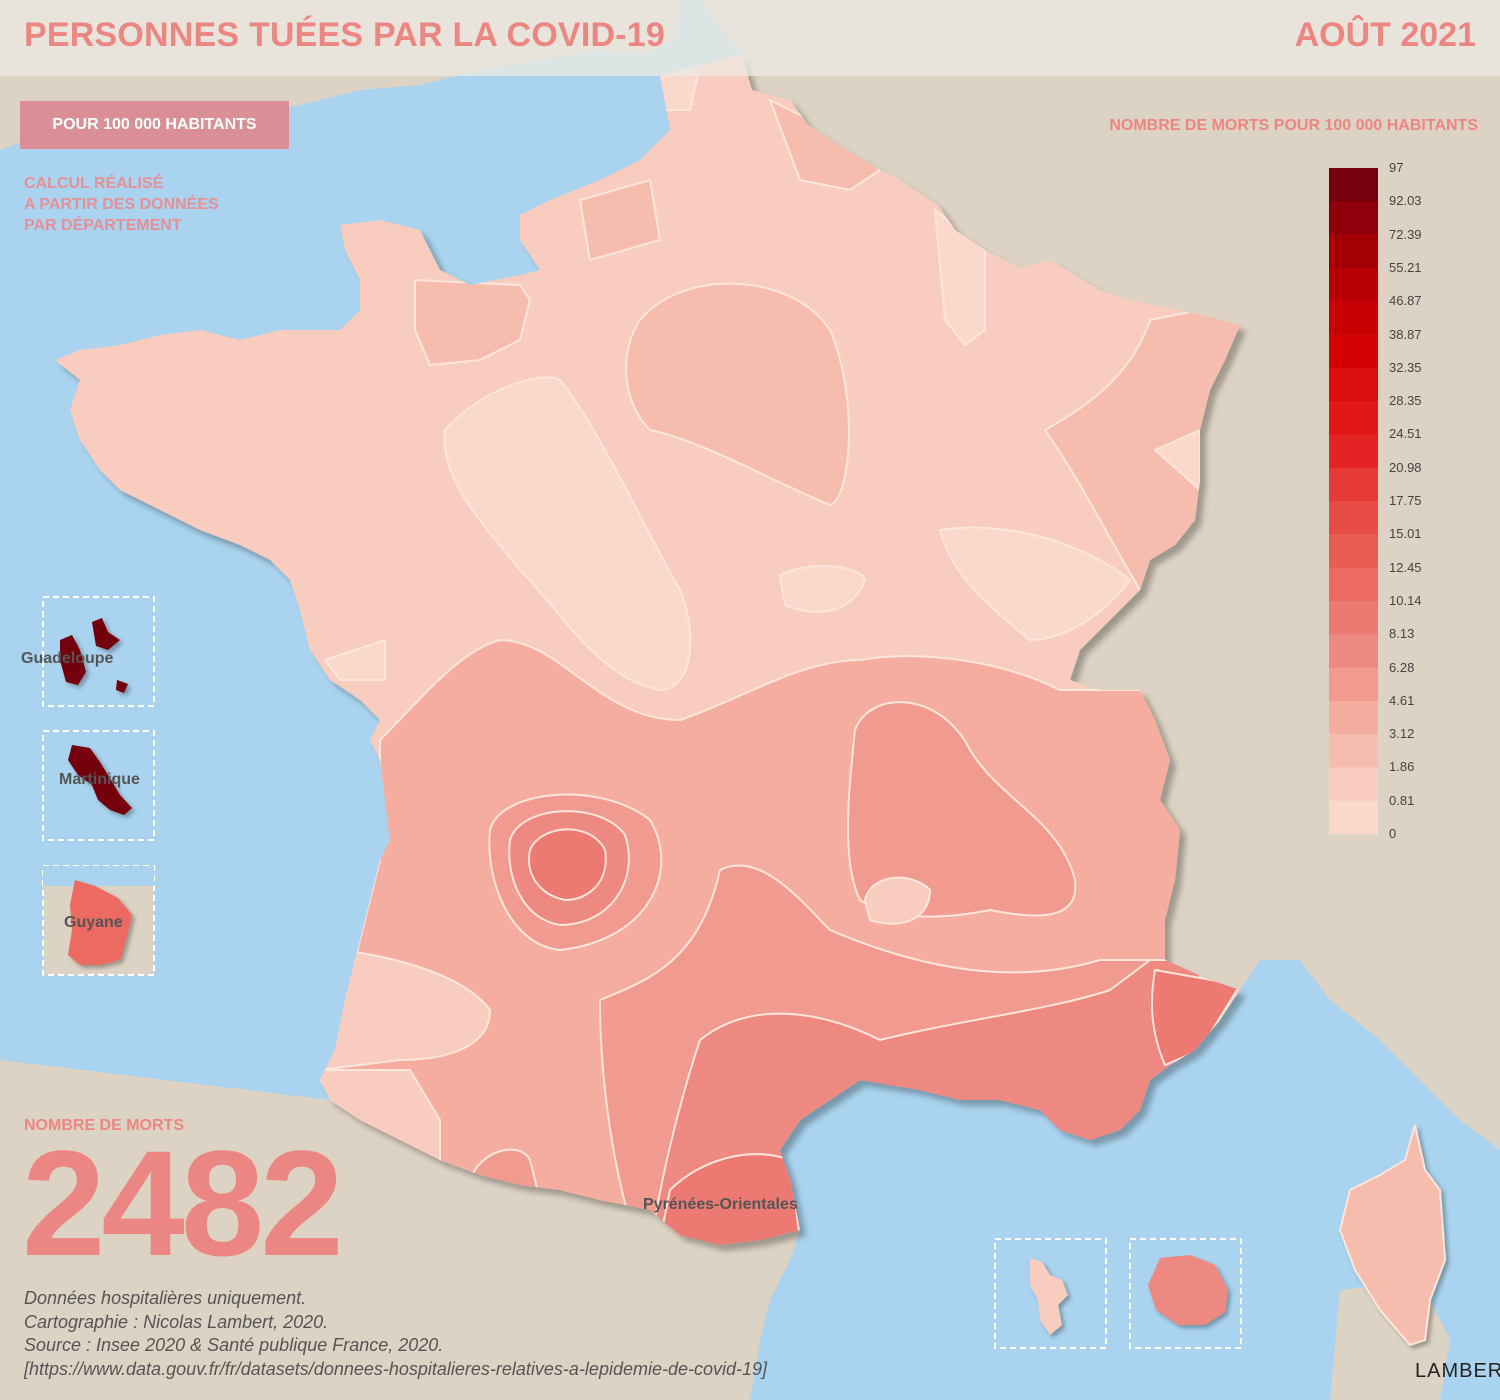 The height and width of the screenshot is (1400, 1500). Describe the element at coordinates (176, 1321) in the screenshot. I see `source-line: Cartographie : Nicolas Lambert, 2020.` at that location.